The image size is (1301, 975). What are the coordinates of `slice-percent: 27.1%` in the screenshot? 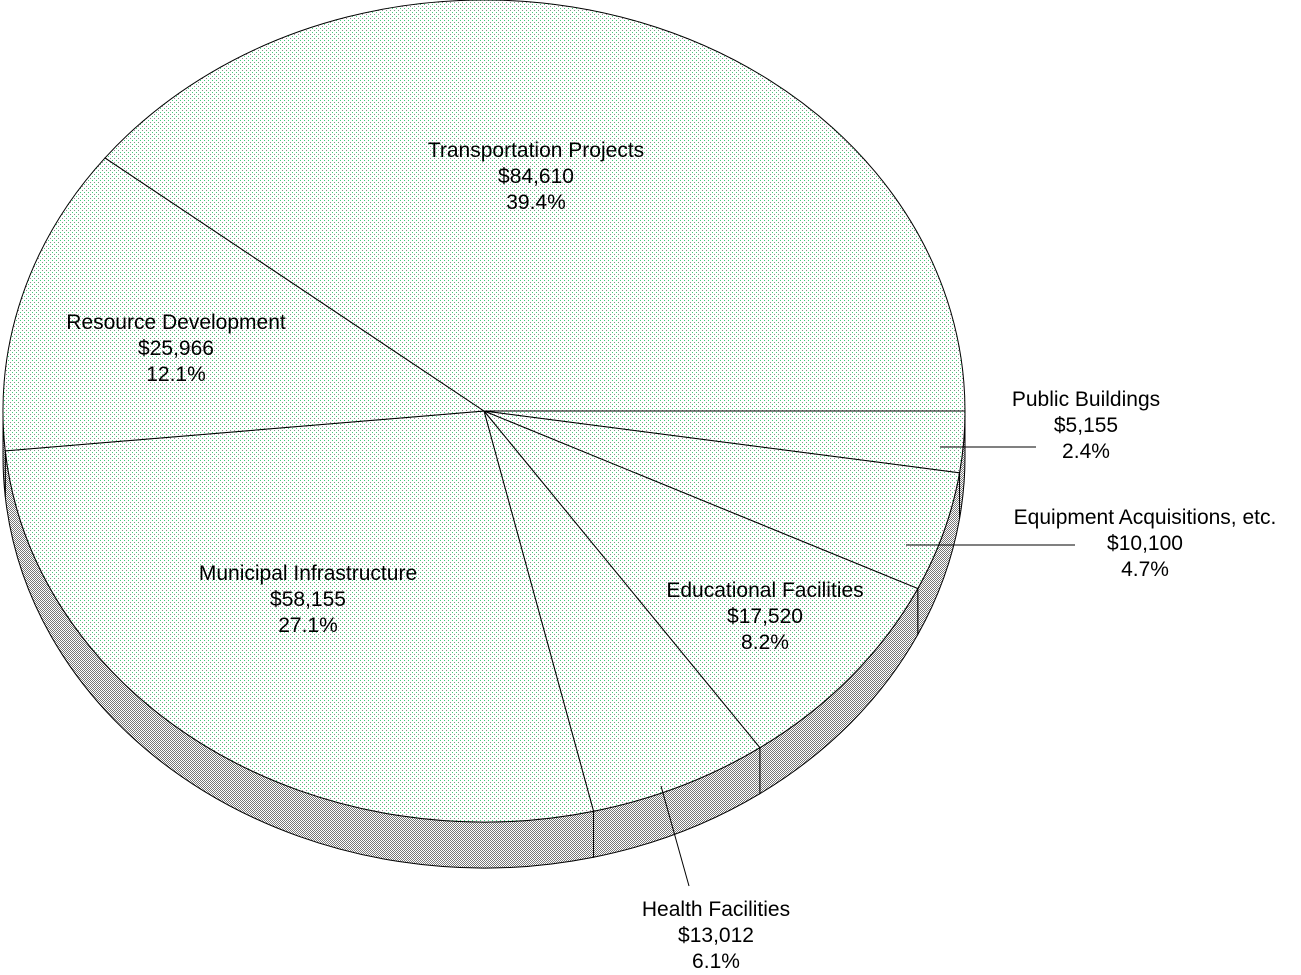 It's located at (308, 625).